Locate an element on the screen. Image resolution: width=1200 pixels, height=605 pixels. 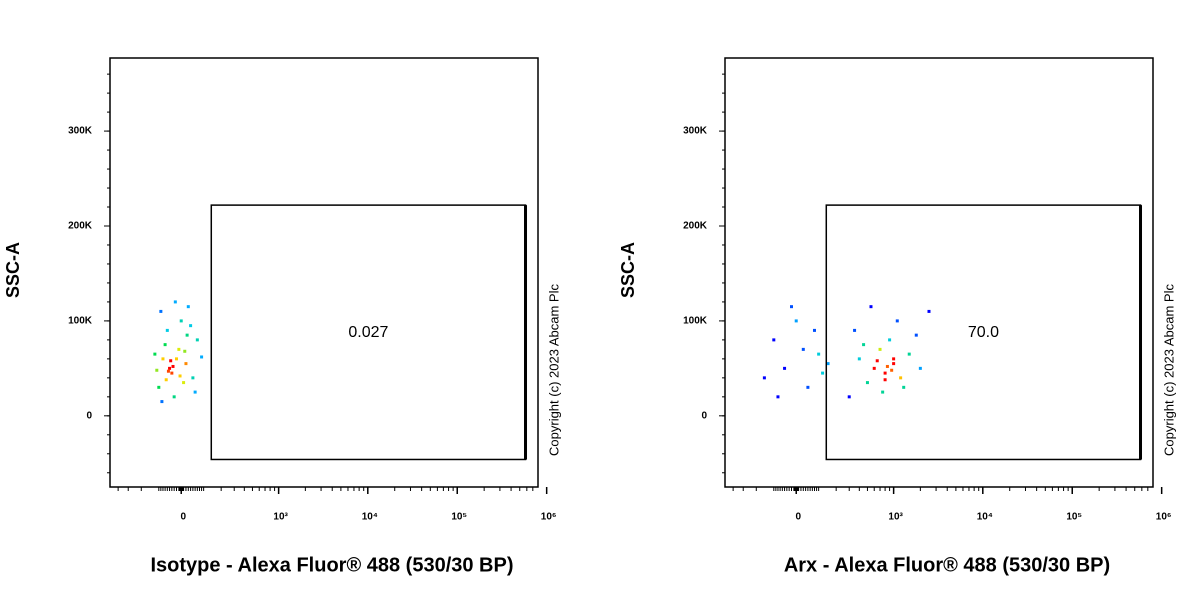
gate-percent: 0.027 is located at coordinates (368, 332).